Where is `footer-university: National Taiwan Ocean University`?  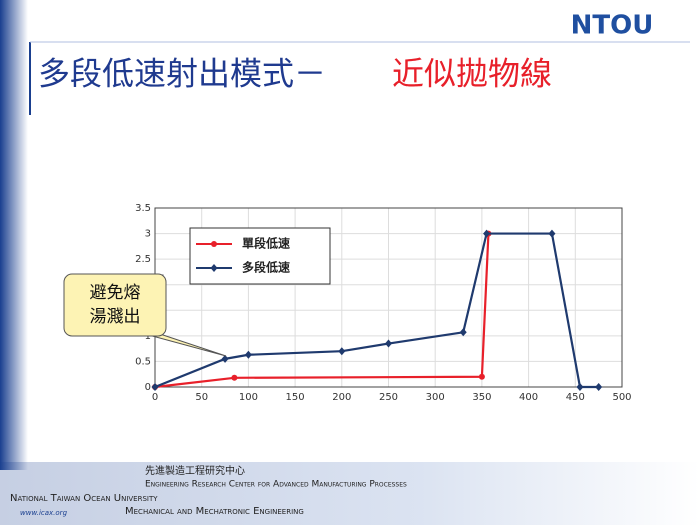
footer-university: National Taiwan Ocean University is located at coordinates (84, 498).